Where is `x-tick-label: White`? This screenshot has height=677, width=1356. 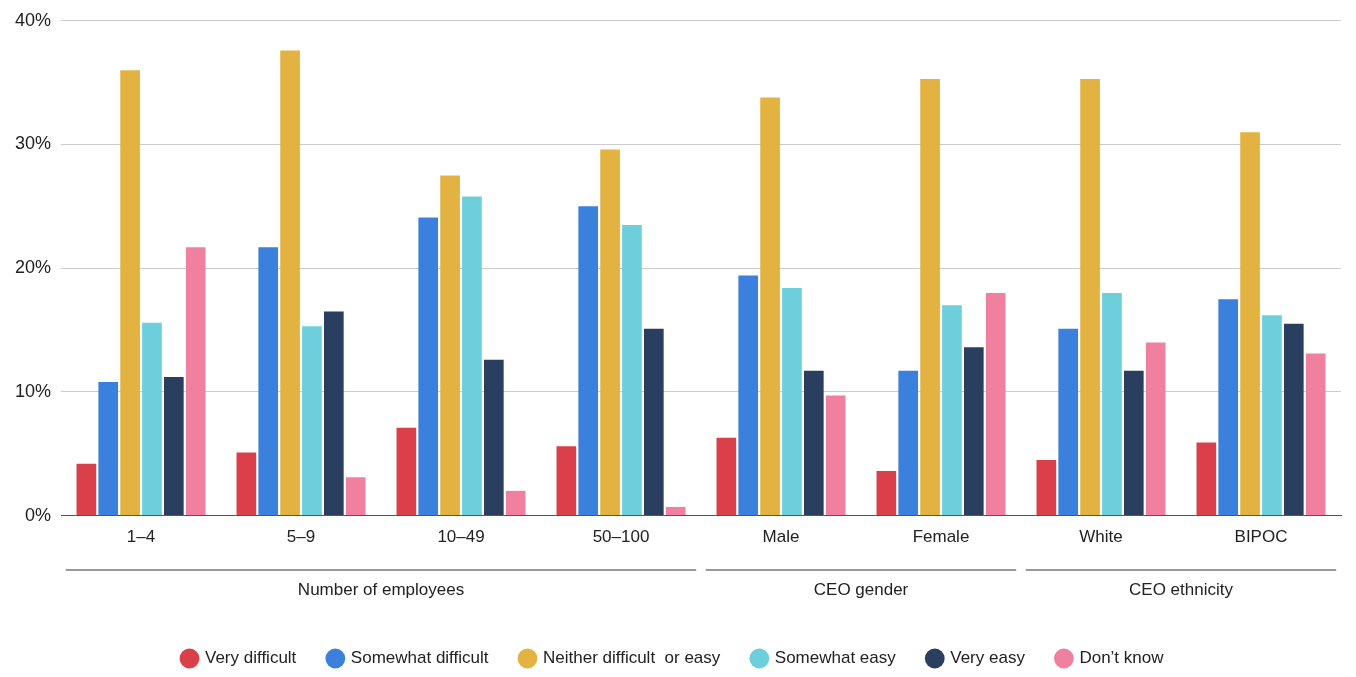 x-tick-label: White is located at coordinates (1101, 537).